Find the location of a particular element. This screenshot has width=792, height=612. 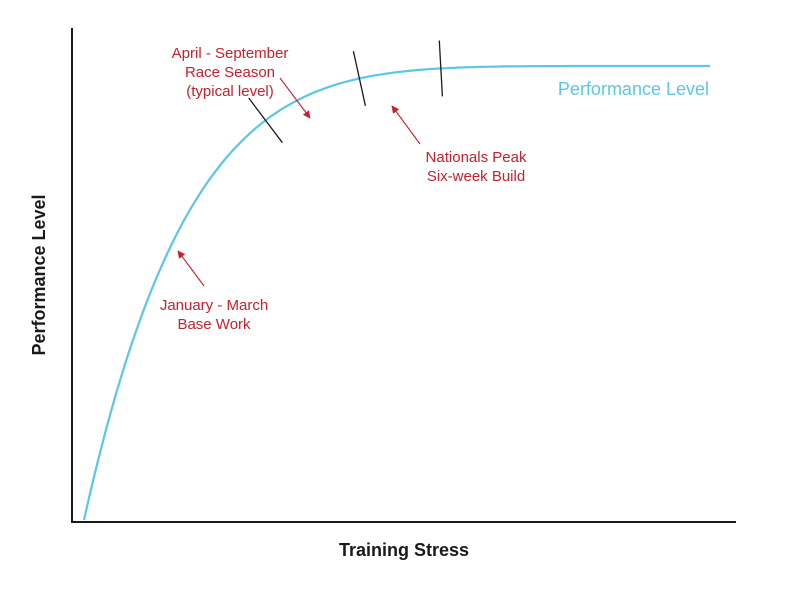

annotation-line: Race Season is located at coordinates (230, 72).